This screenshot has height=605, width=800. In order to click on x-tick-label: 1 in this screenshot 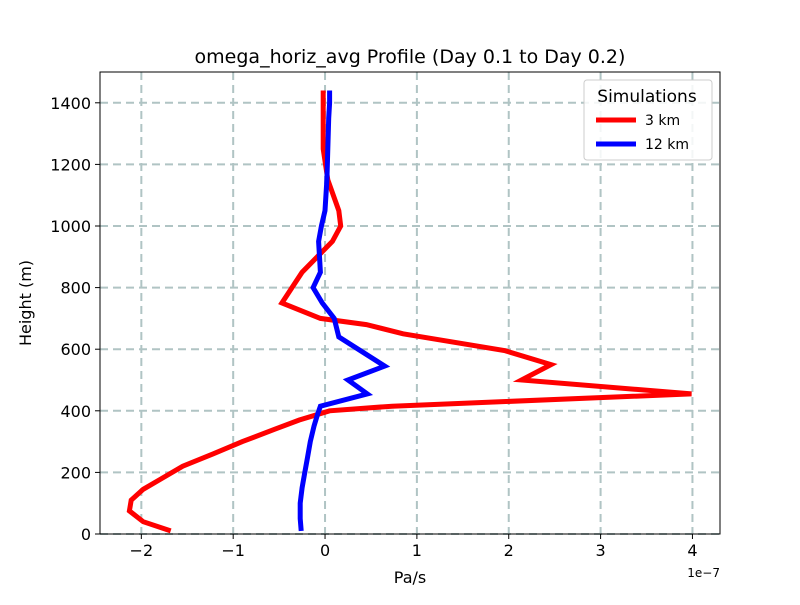, I will do `click(417, 550)`.